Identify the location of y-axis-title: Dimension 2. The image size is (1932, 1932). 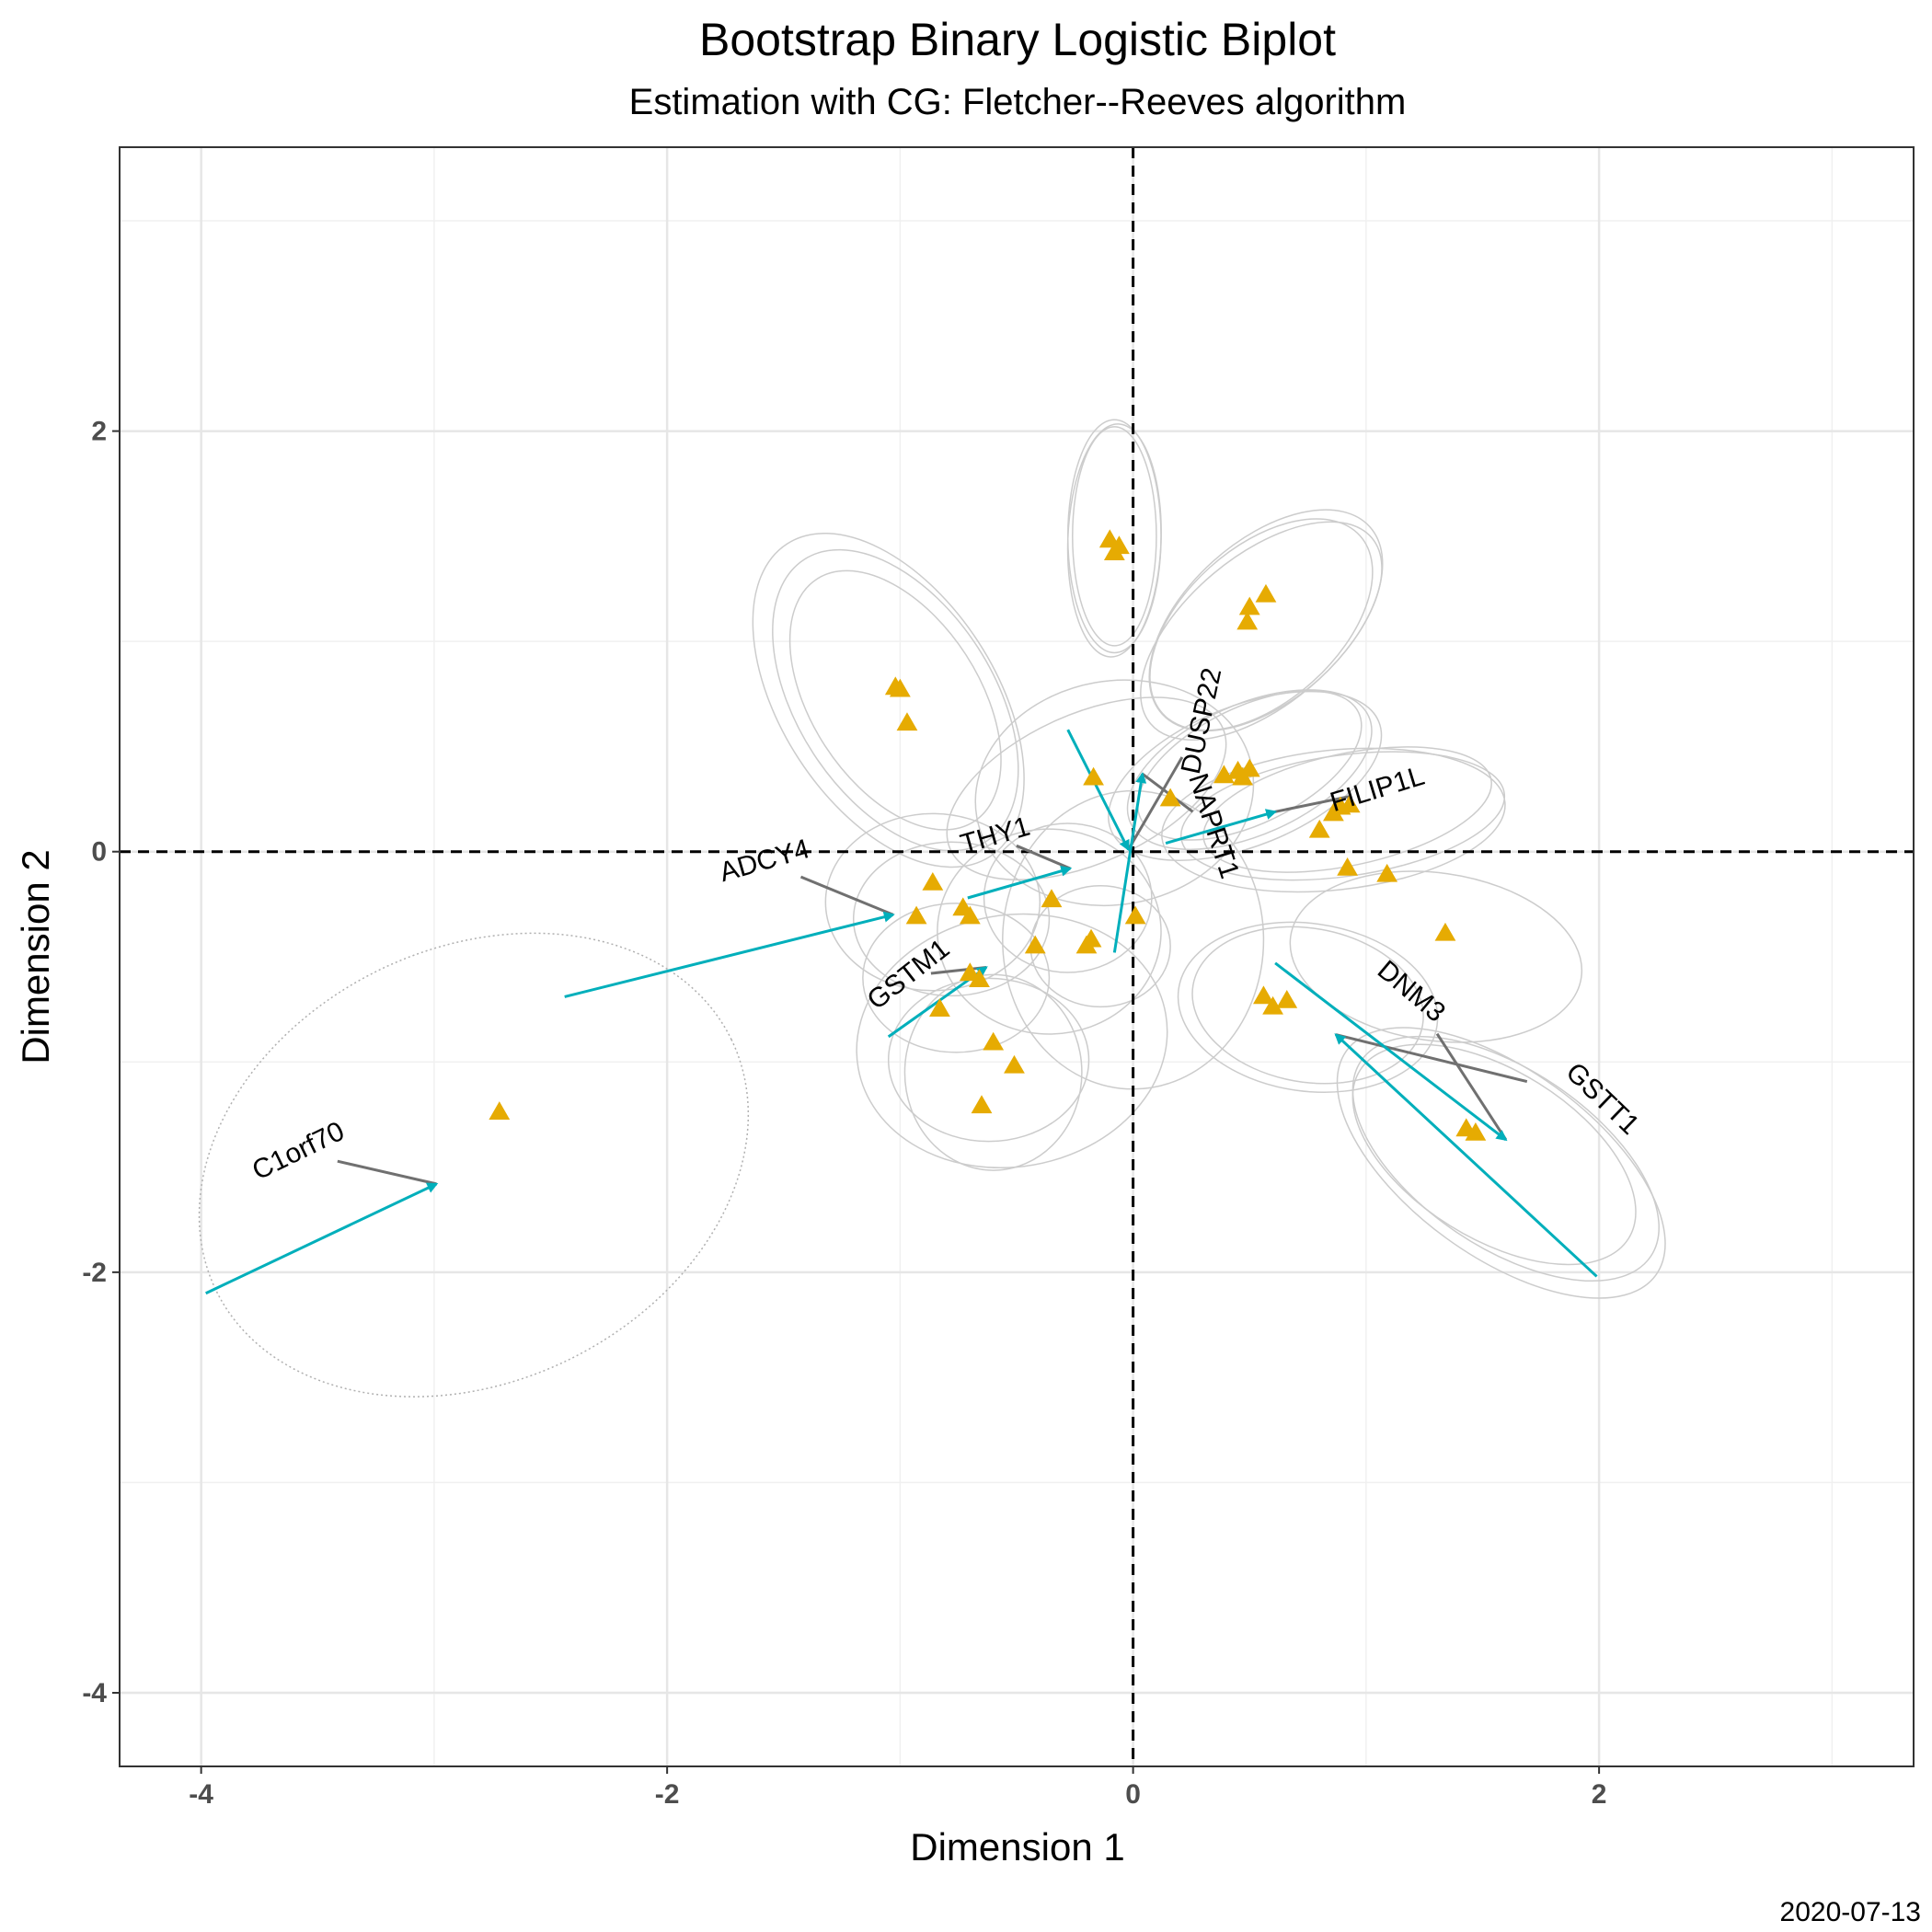
(35, 956).